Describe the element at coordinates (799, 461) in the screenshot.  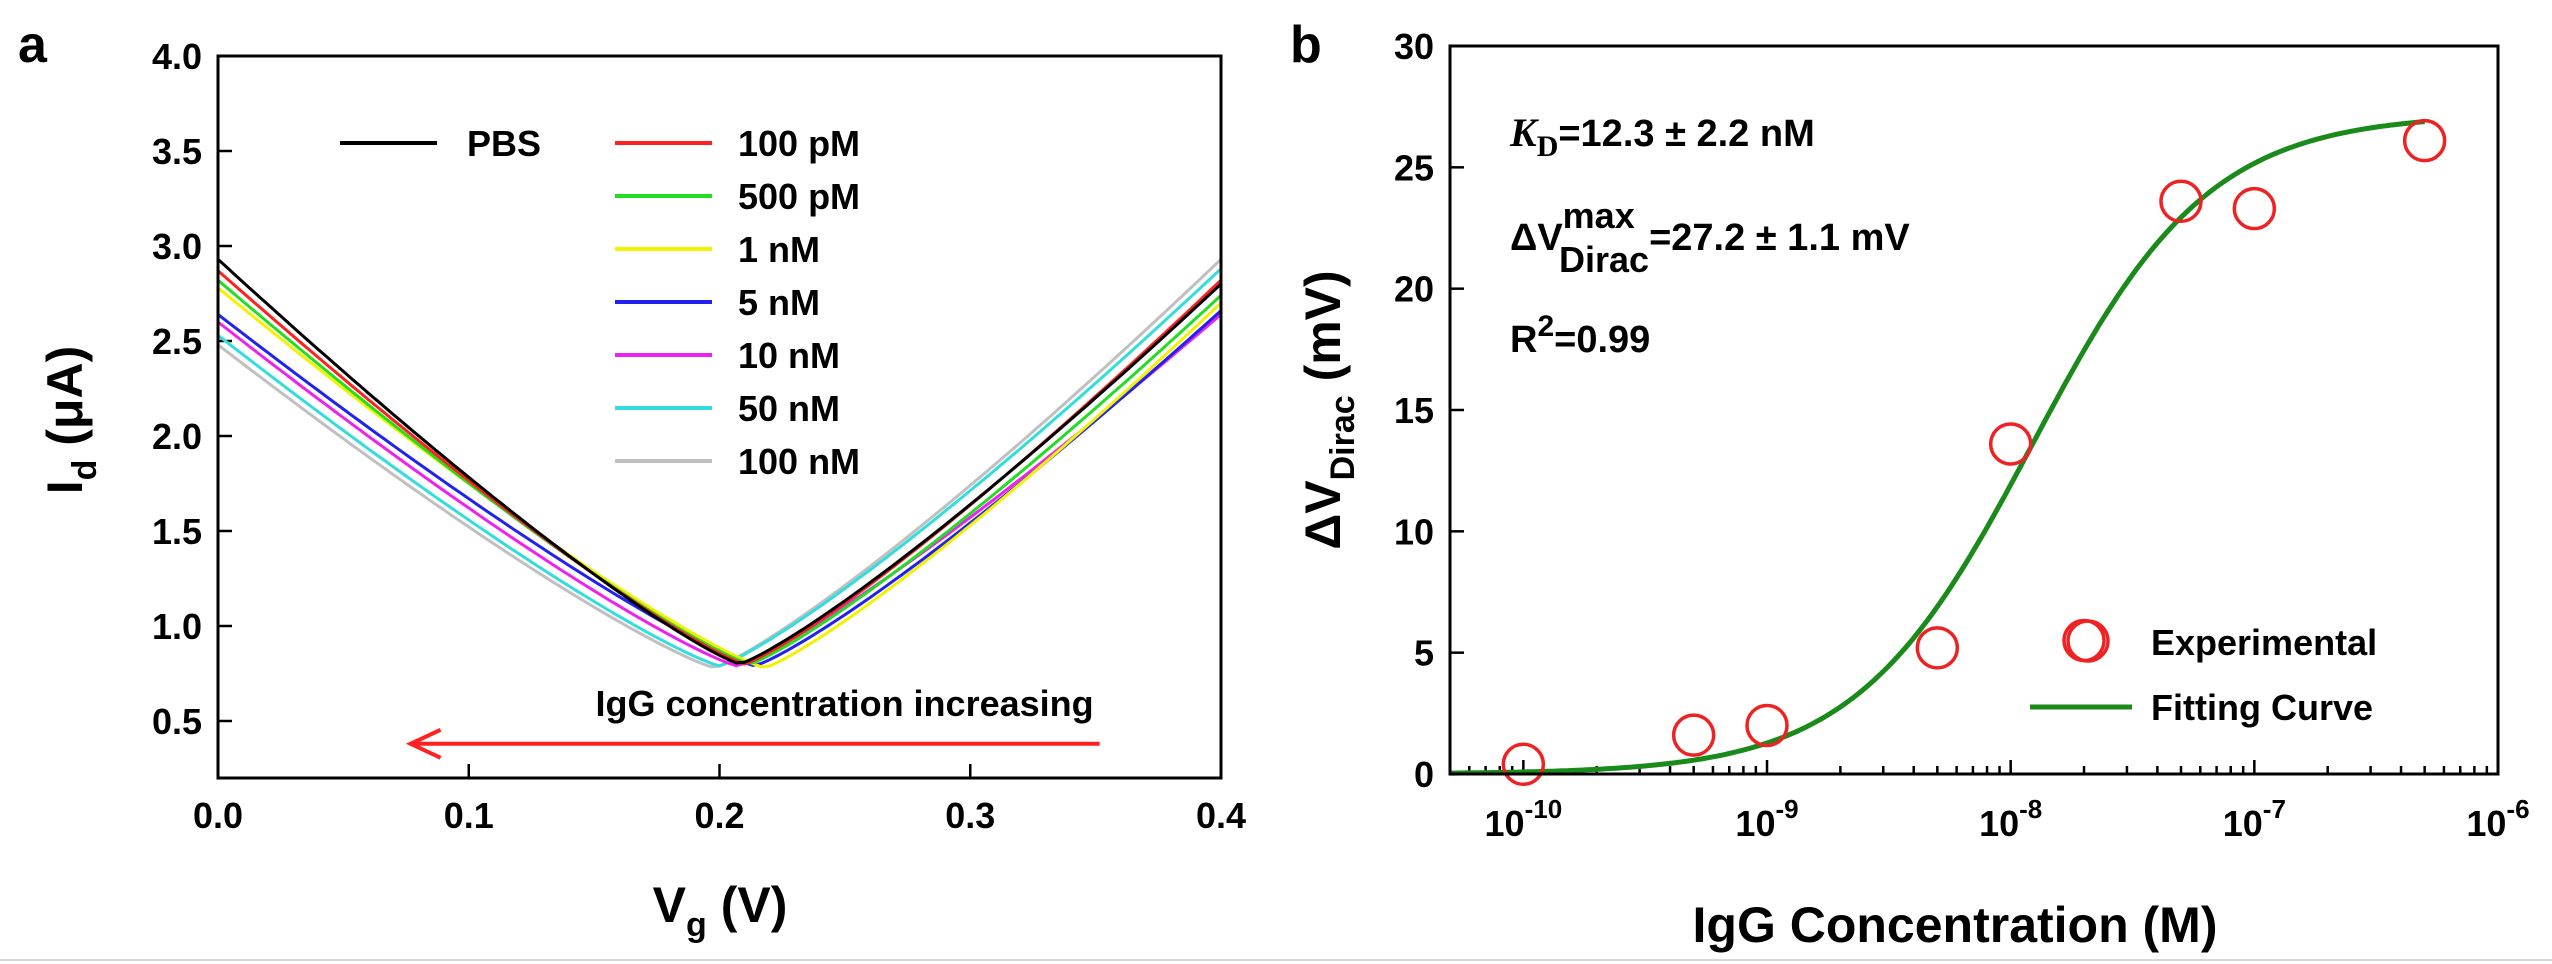
I see `legend-label-100-nm: 100 nM` at that location.